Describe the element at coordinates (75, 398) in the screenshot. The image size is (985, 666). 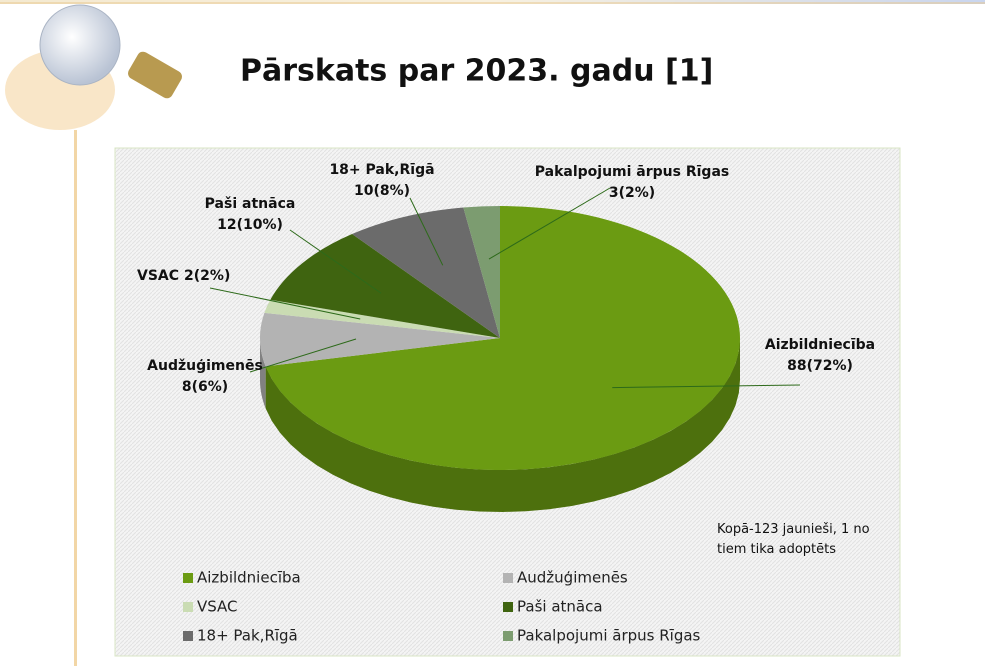
I see `left-rule` at that location.